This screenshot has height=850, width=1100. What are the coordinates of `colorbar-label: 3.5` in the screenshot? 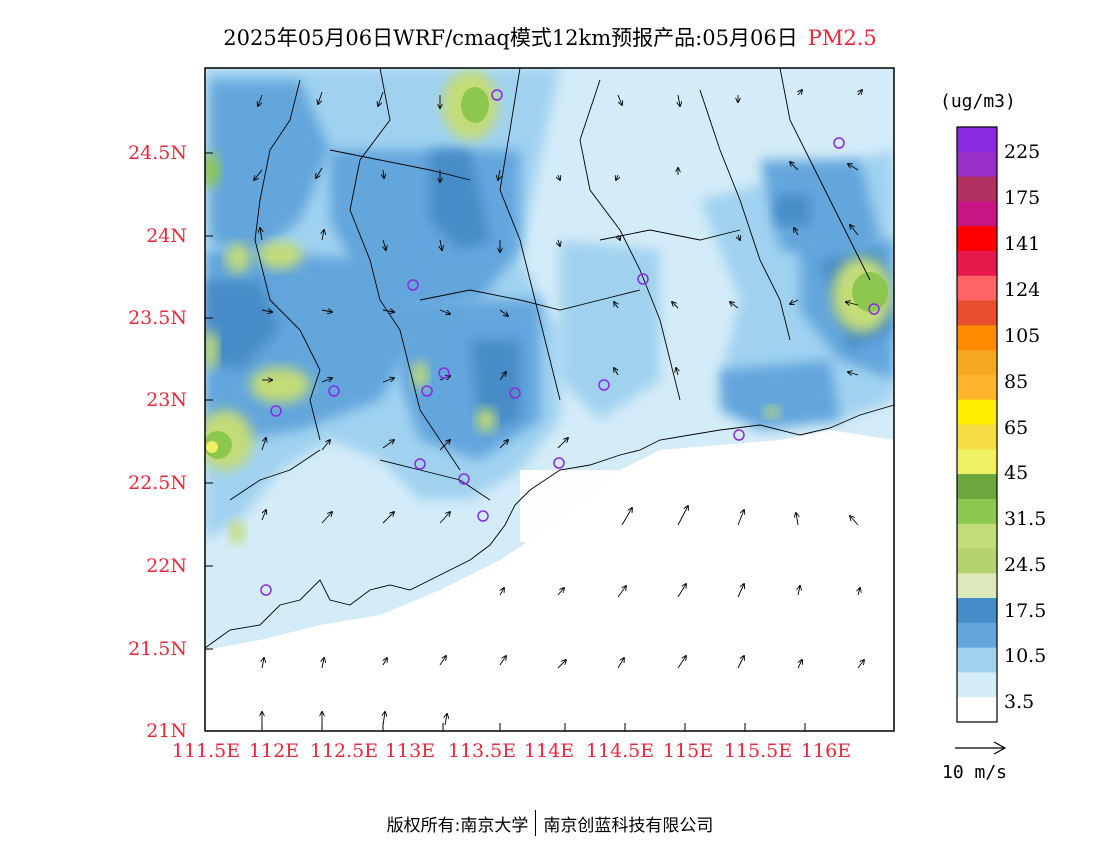 It's located at (1019, 702).